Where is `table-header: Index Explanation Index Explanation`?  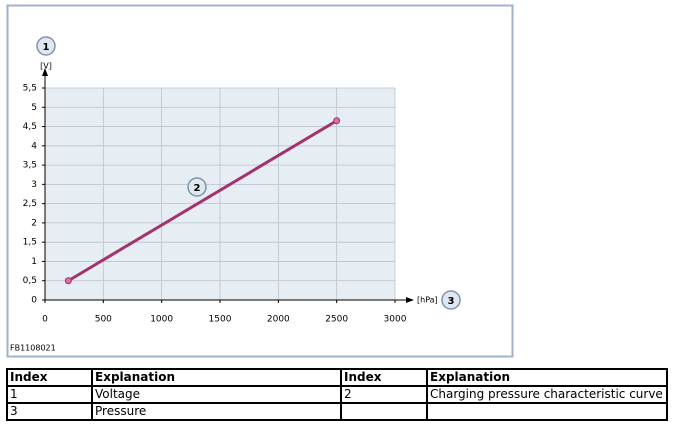
table-header: Index Explanation Index Explanation is located at coordinates (337, 377).